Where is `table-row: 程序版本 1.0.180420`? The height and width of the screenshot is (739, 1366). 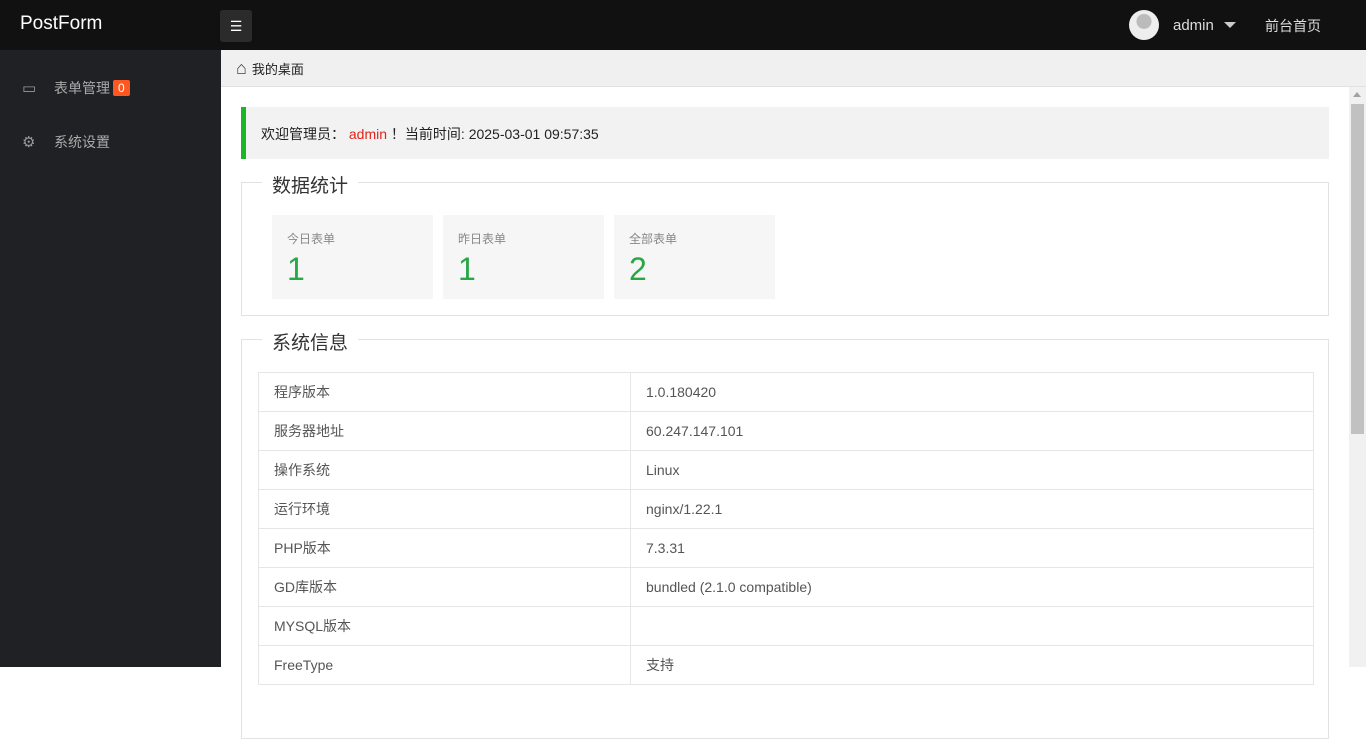
table-row: 程序版本 1.0.180420 is located at coordinates (786, 392).